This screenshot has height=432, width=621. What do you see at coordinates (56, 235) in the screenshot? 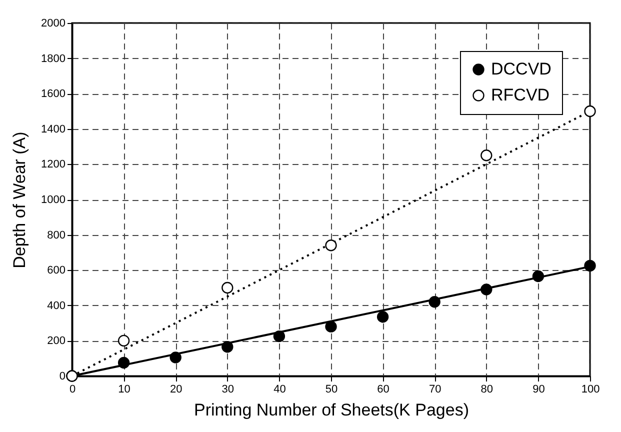
I see `y-tick-label: 800` at bounding box center [56, 235].